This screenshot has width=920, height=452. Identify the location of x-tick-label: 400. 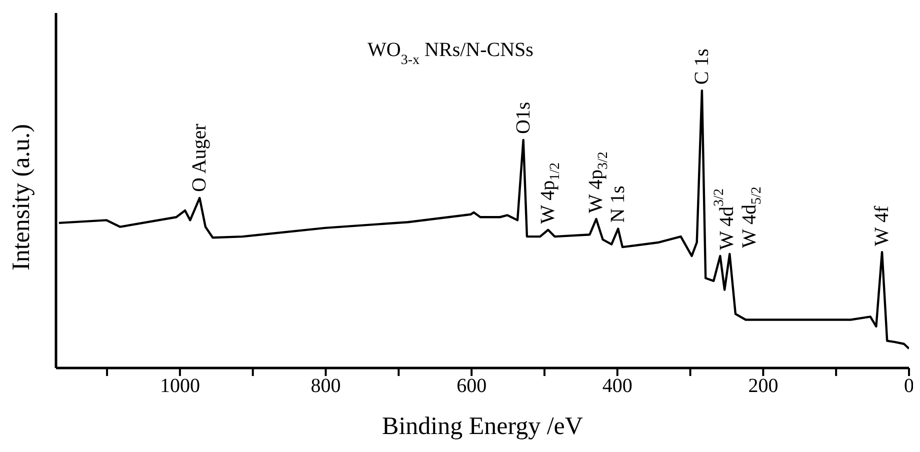
(617, 386).